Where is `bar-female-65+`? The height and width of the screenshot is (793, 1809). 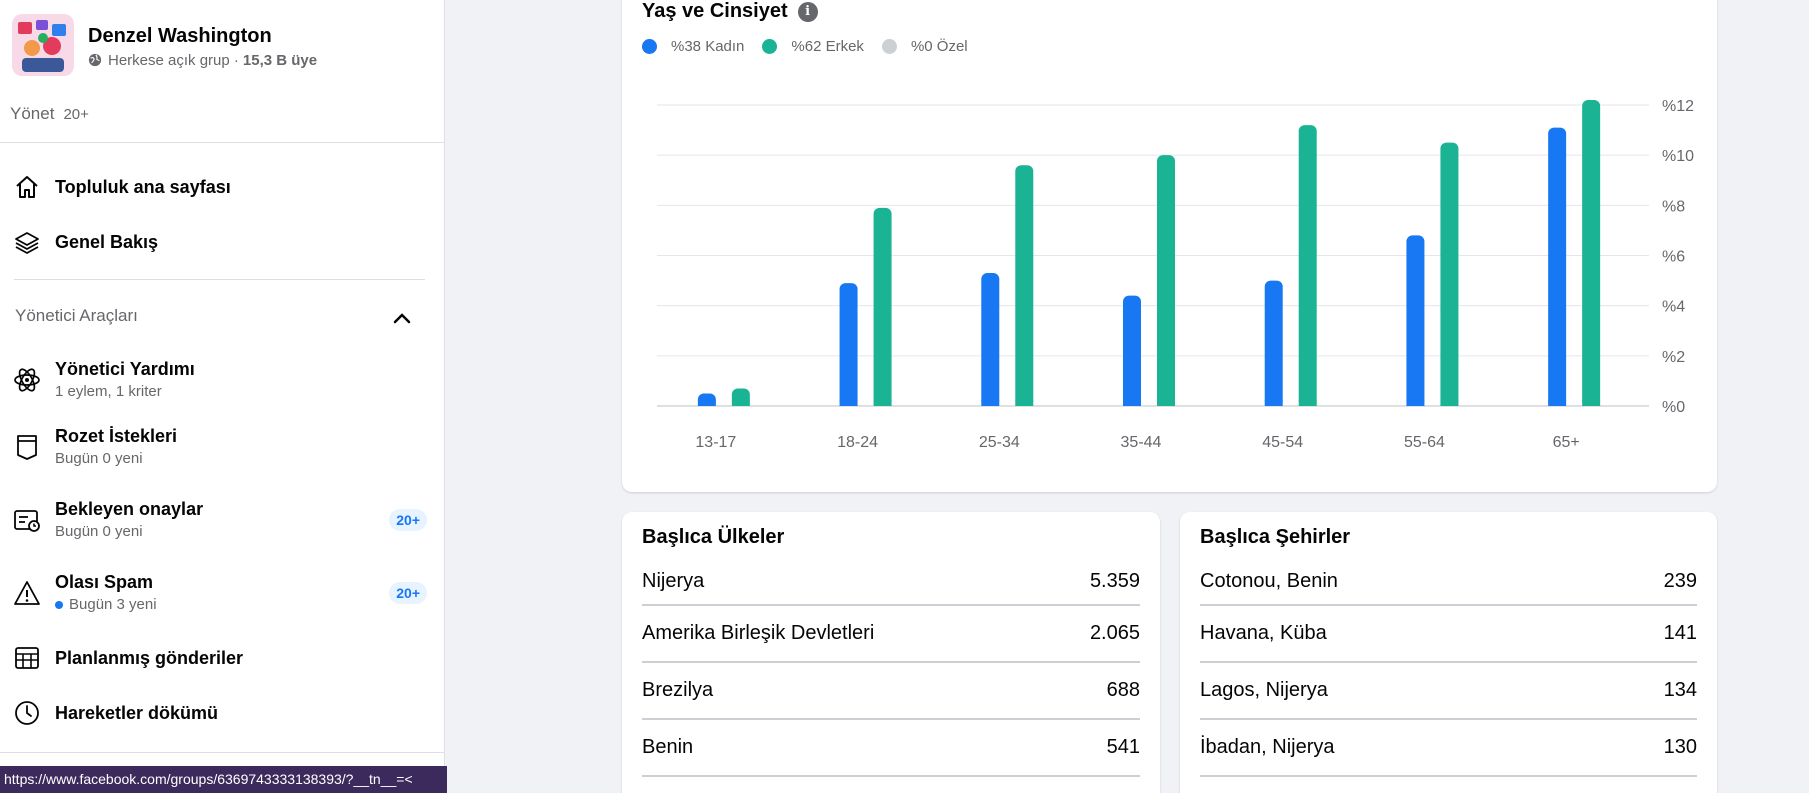 bar-female-65+ is located at coordinates (1557, 266).